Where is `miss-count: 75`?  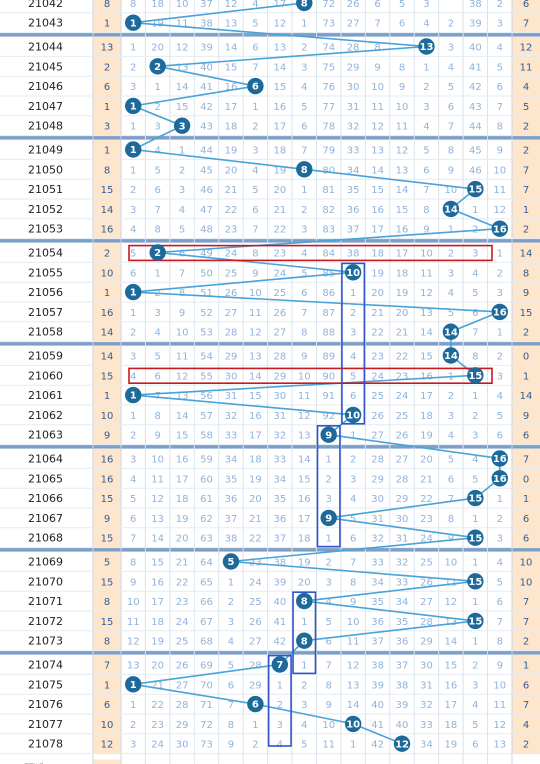 miss-count: 75 is located at coordinates (328, 67).